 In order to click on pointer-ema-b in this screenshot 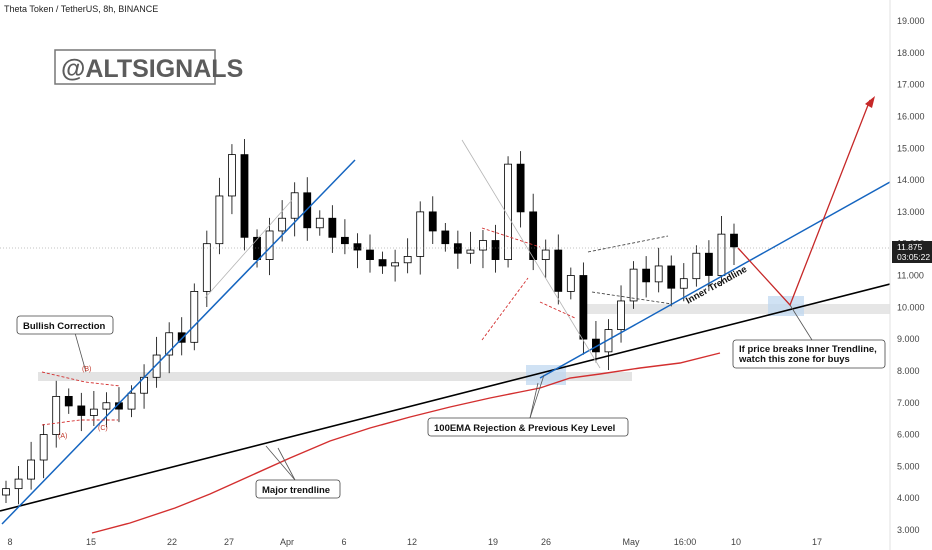, I will do `click(537, 396)`.